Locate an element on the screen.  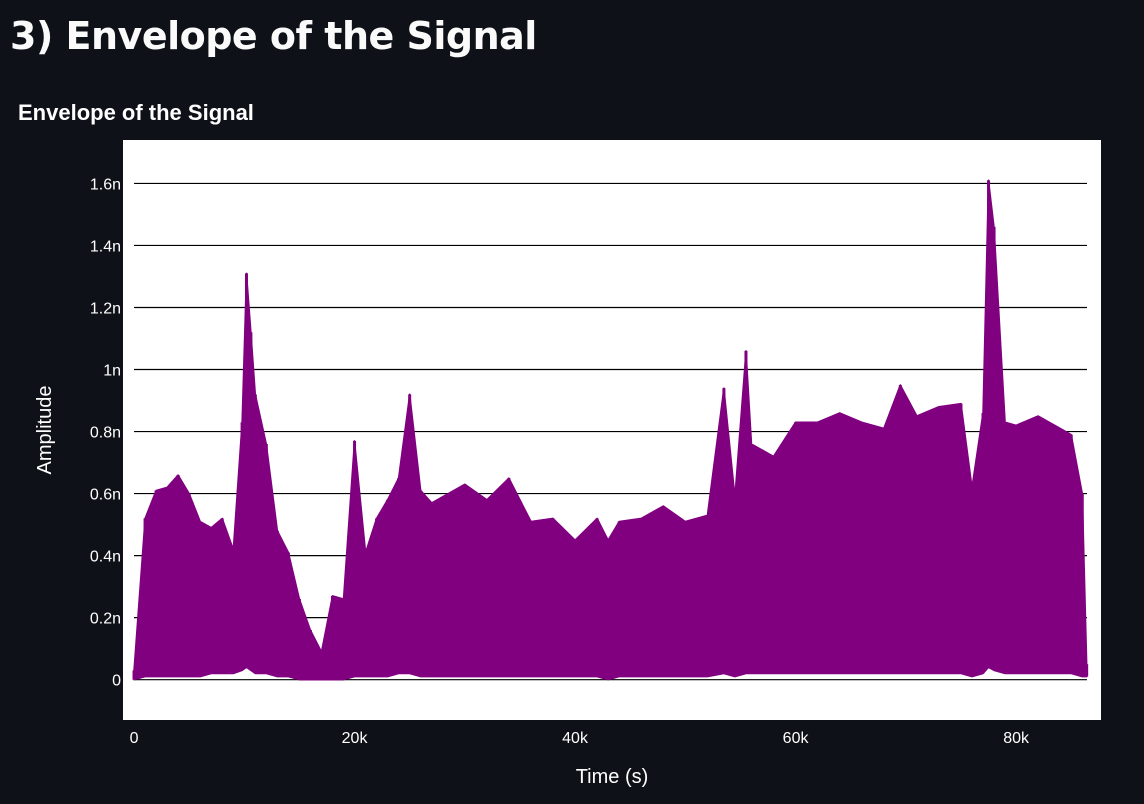
x-axis-label: Time (s) is located at coordinates (612, 777).